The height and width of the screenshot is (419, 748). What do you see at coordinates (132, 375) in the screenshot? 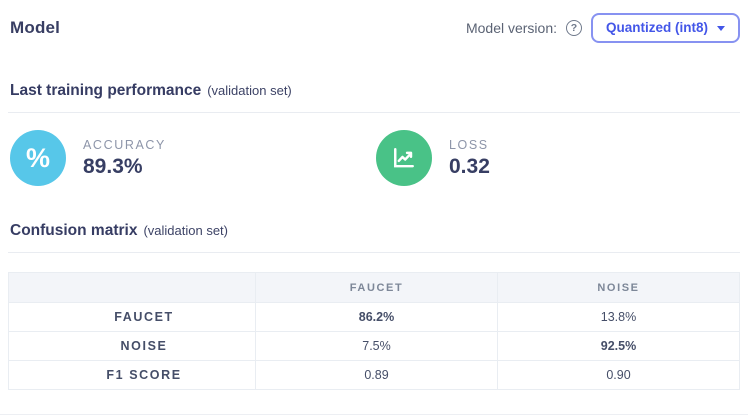
I see `row-label-f1: F1 SCORE` at bounding box center [132, 375].